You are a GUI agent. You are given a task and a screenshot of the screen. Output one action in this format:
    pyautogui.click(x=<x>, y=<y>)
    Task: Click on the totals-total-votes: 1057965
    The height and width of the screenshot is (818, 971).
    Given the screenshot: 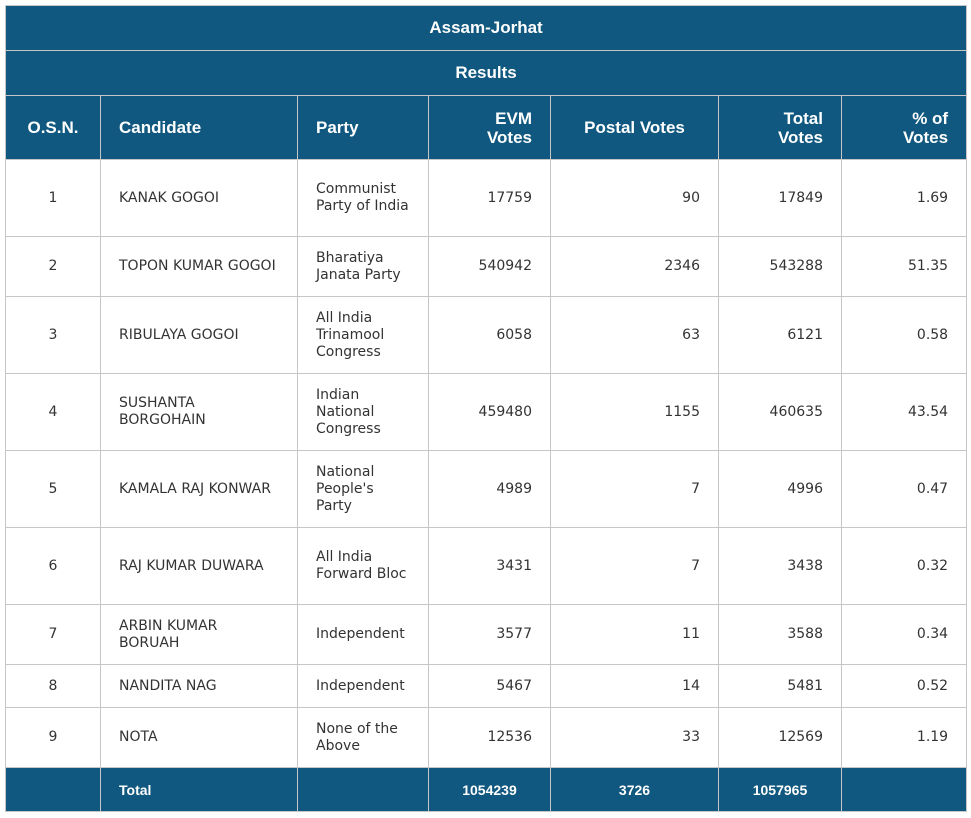 What is the action you would take?
    pyautogui.click(x=780, y=789)
    